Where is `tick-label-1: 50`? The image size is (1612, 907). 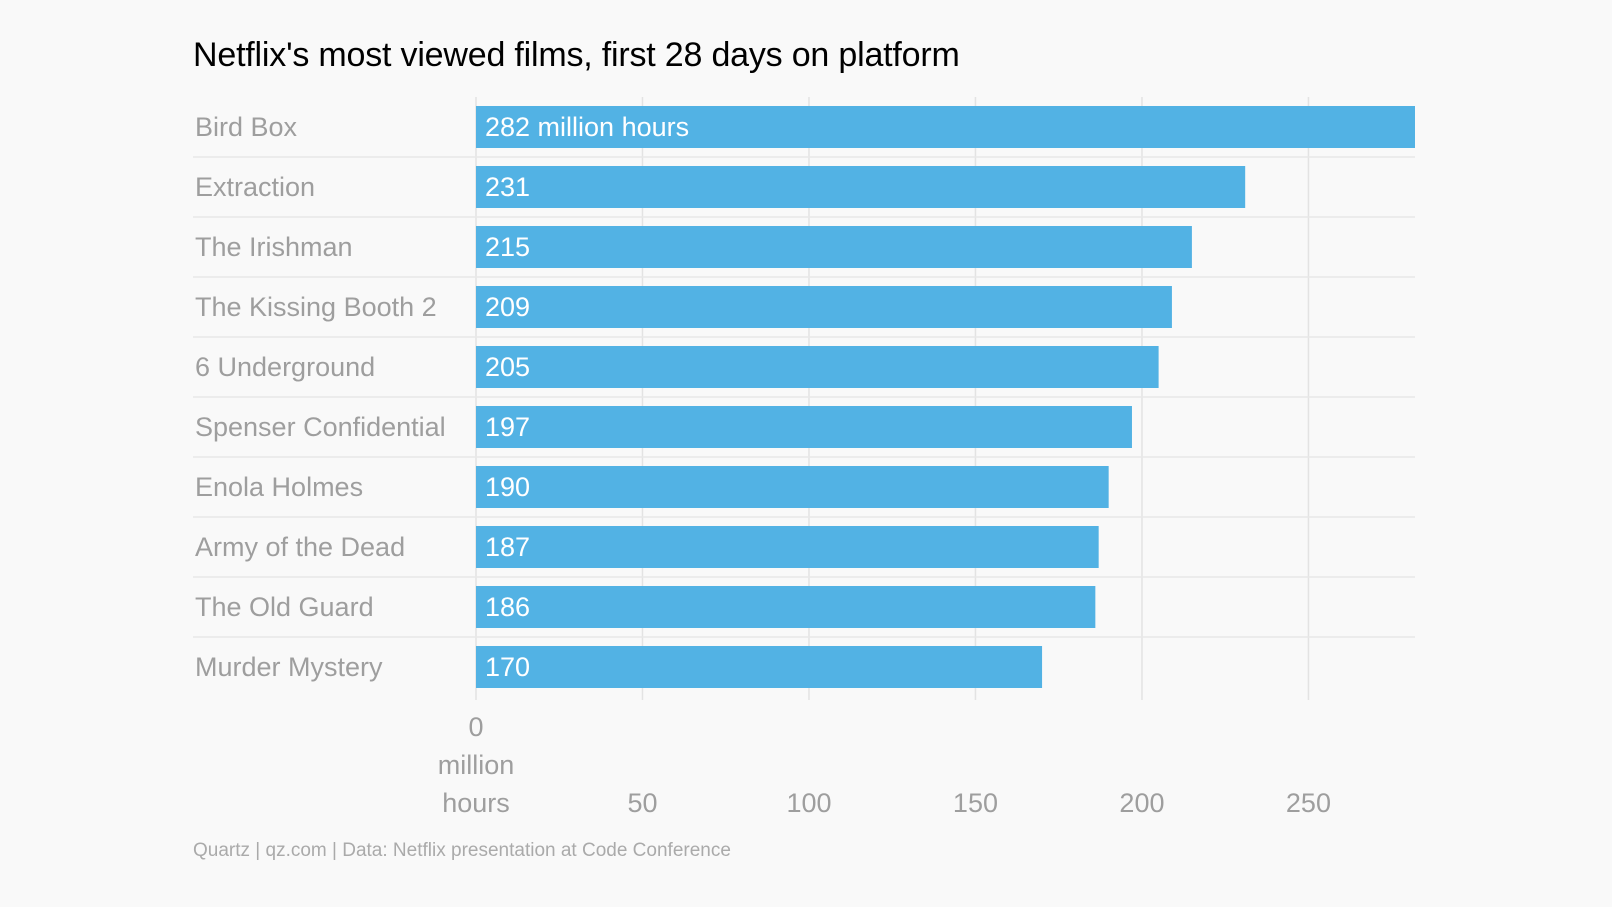 tick-label-1: 50 is located at coordinates (642, 803).